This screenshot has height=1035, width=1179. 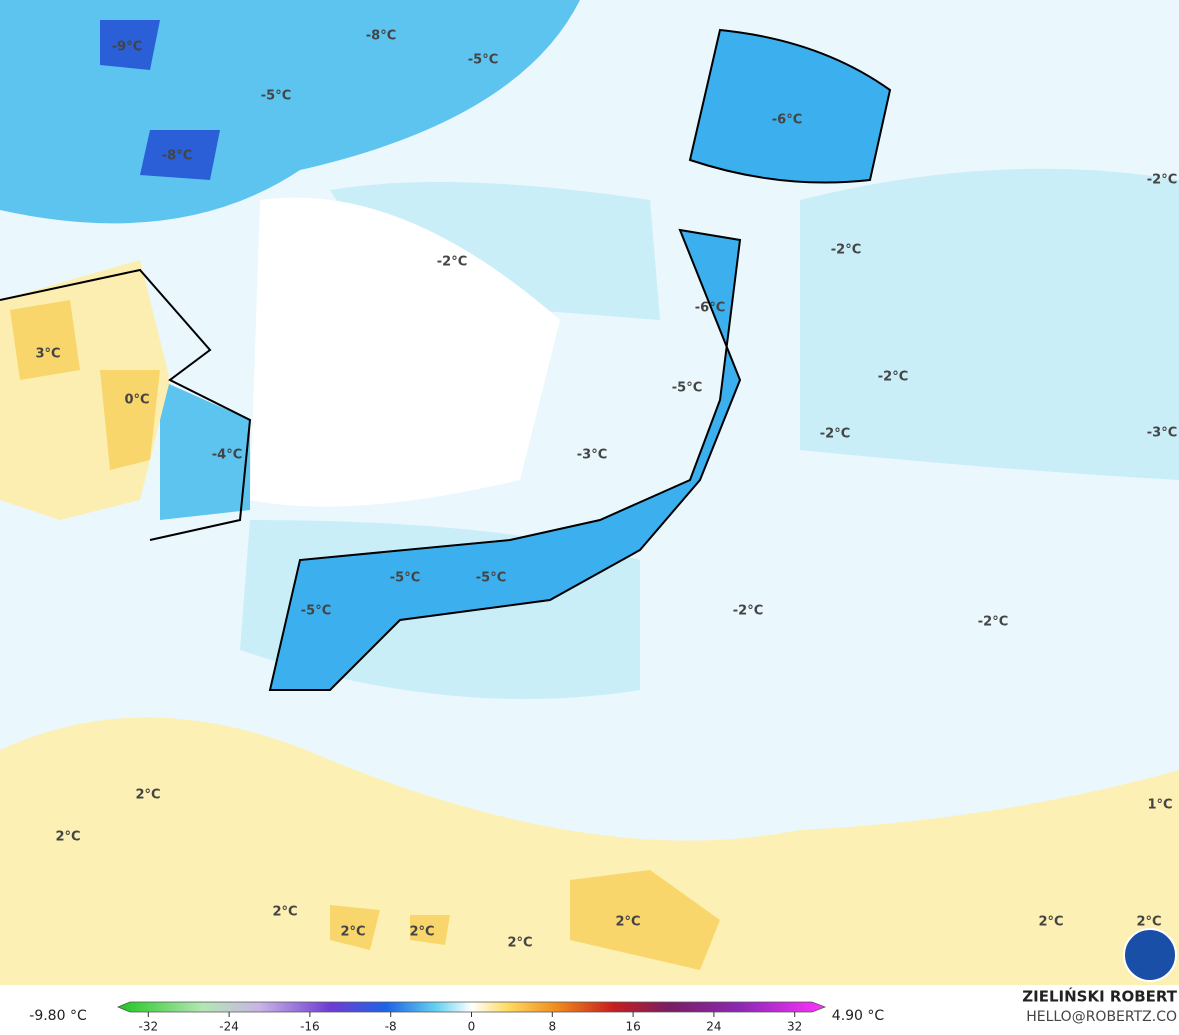 What do you see at coordinates (136, 400) in the screenshot?
I see `temperature-label: 0°C` at bounding box center [136, 400].